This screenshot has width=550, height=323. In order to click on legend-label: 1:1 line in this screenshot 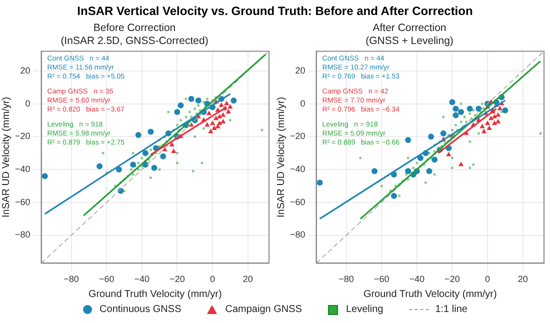, I will do `click(451, 309)`.